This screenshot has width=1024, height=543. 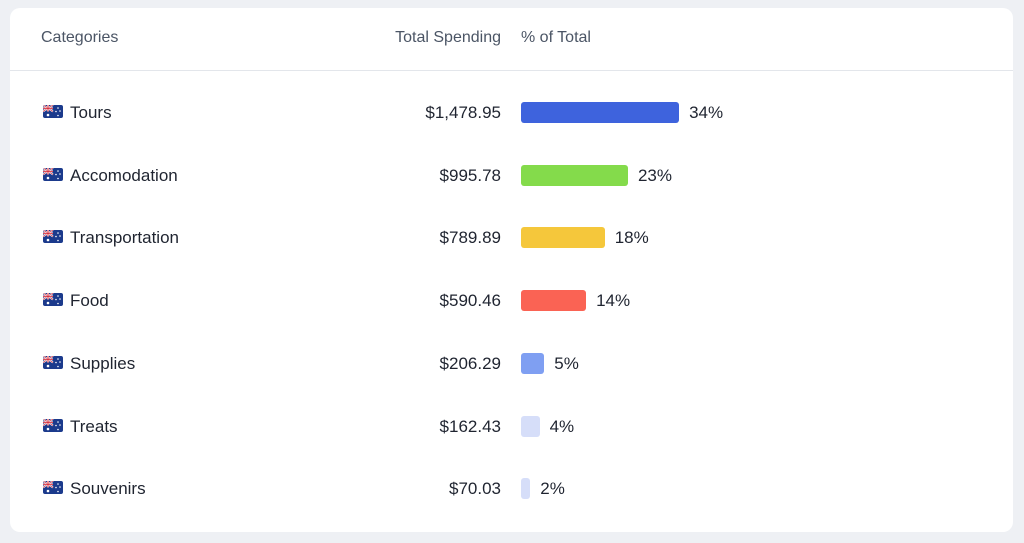 I want to click on total-spending-value: $995.78, so click(x=470, y=175).